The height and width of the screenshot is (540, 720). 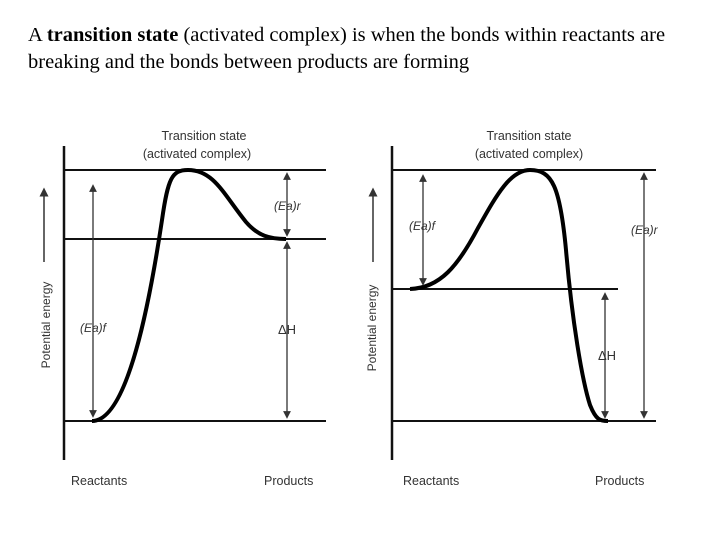 I want to click on caption-prefix: A, so click(x=37, y=35).